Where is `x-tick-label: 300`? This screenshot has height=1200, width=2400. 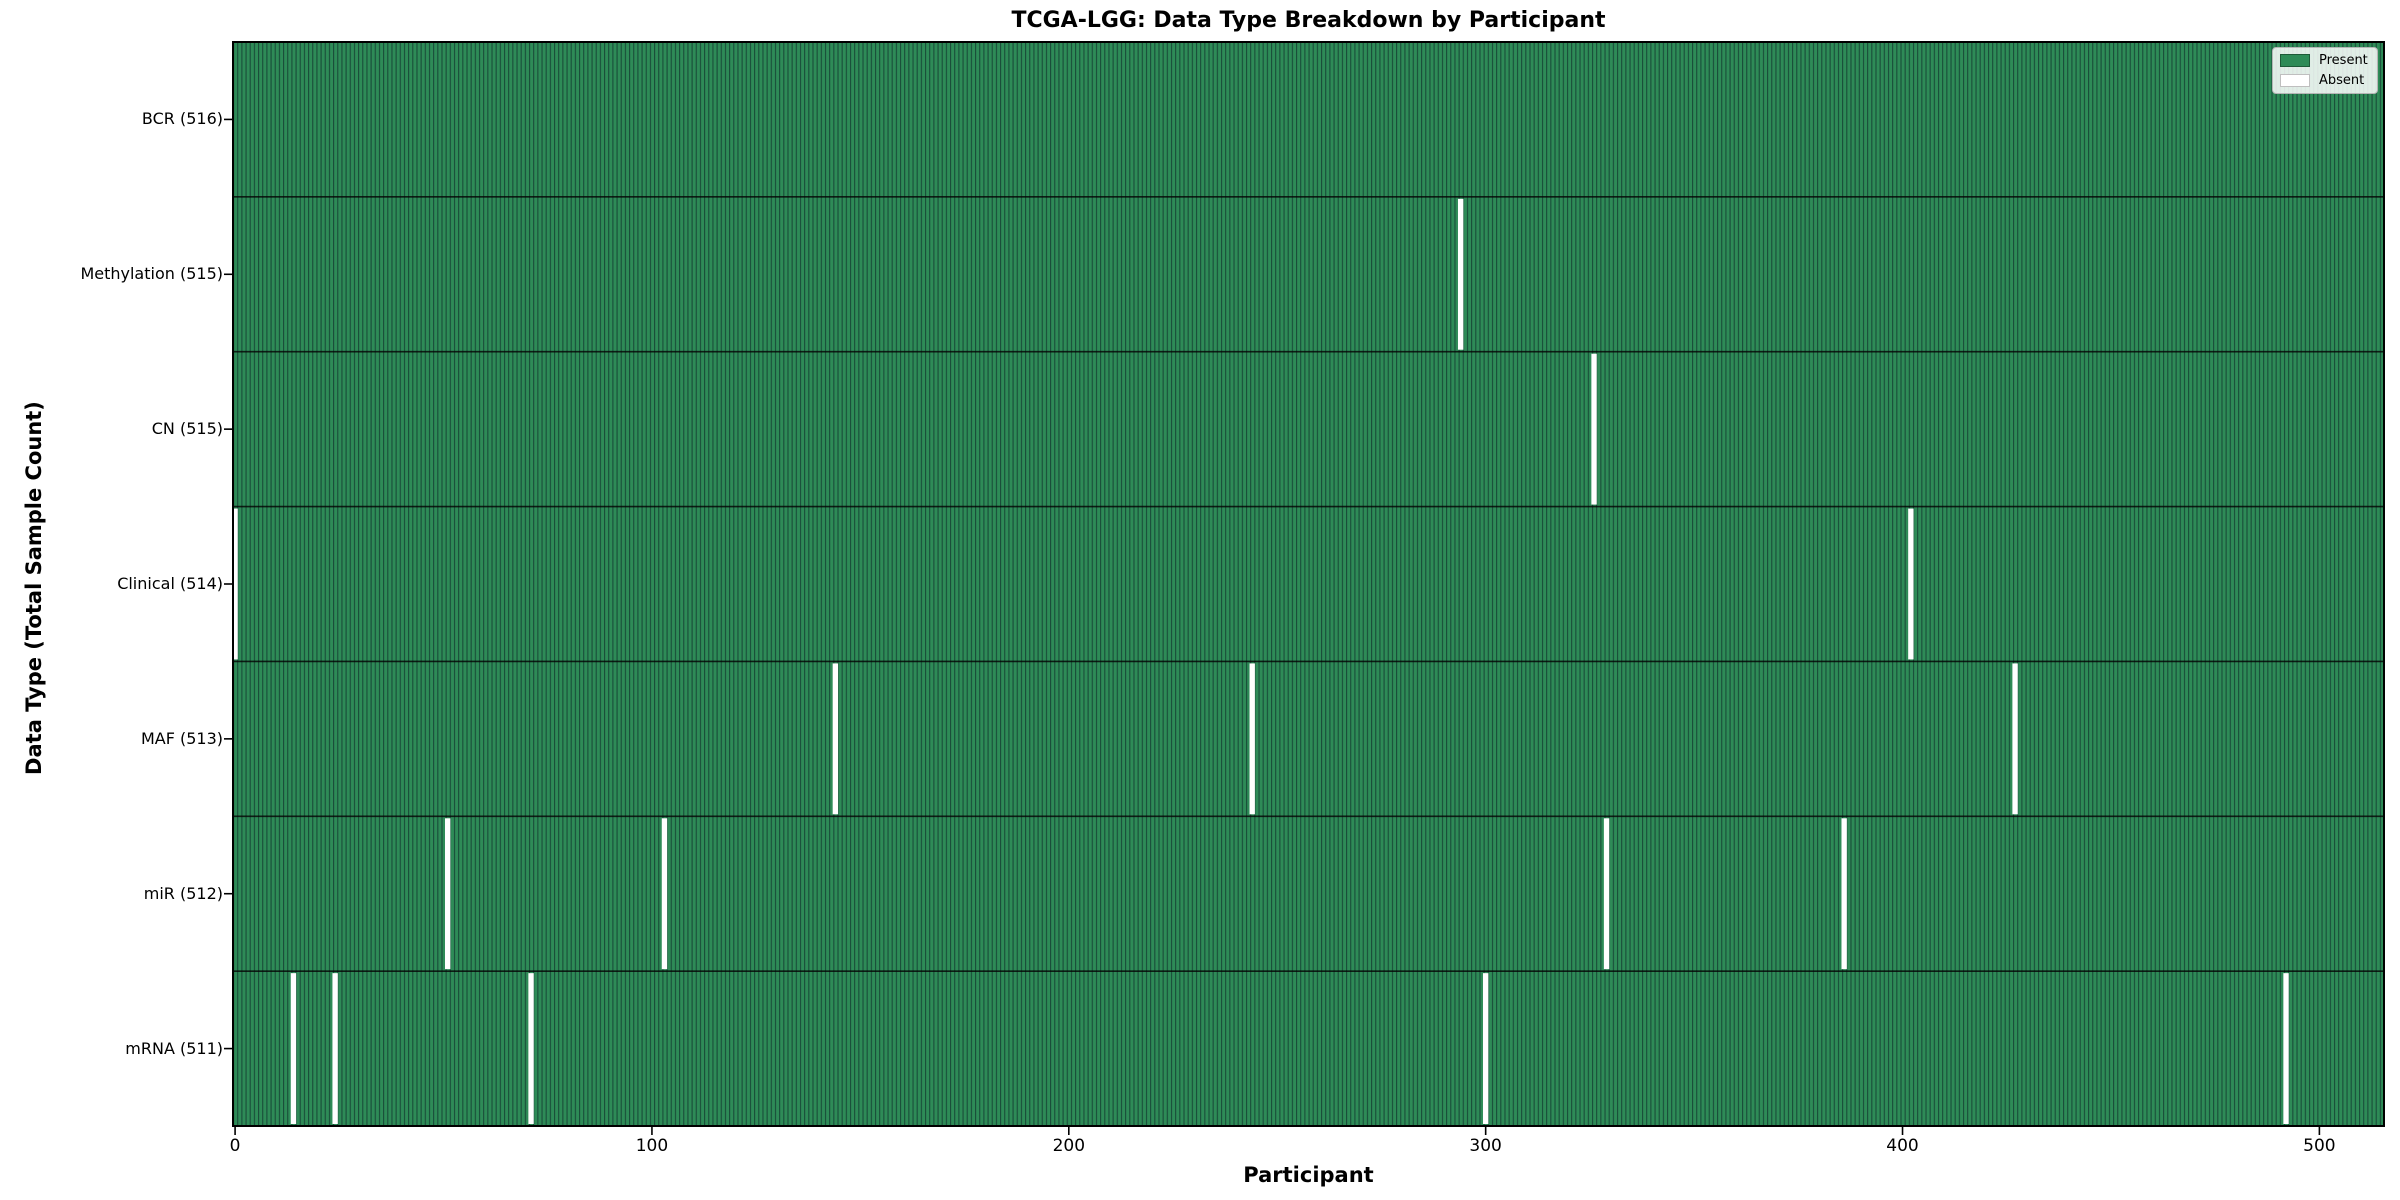 x-tick-label: 300 is located at coordinates (1485, 1146).